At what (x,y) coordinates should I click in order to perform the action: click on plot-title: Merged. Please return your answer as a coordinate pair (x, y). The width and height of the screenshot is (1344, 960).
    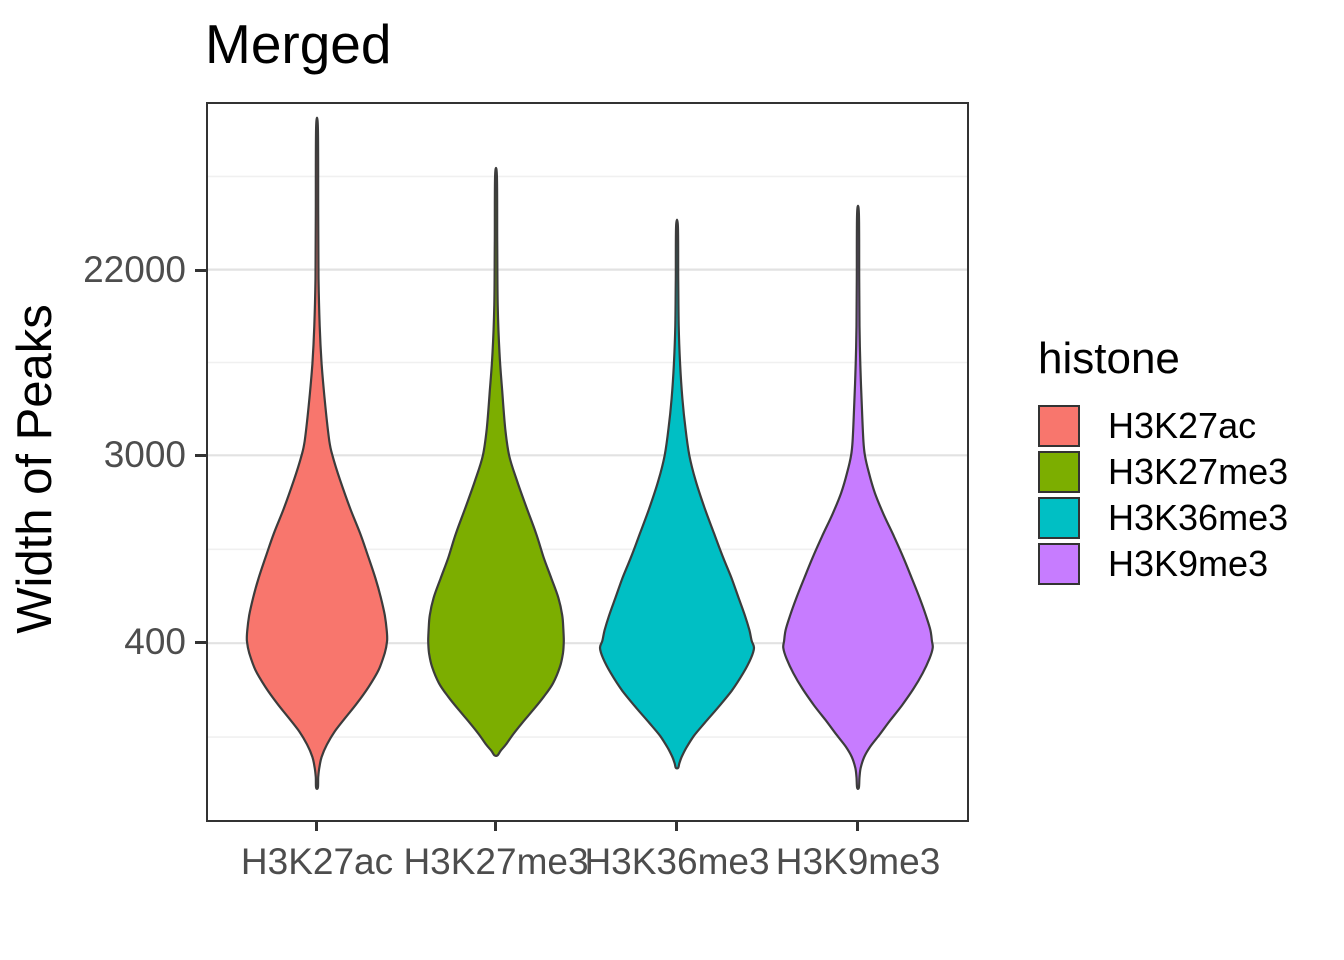
    Looking at the image, I should click on (298, 44).